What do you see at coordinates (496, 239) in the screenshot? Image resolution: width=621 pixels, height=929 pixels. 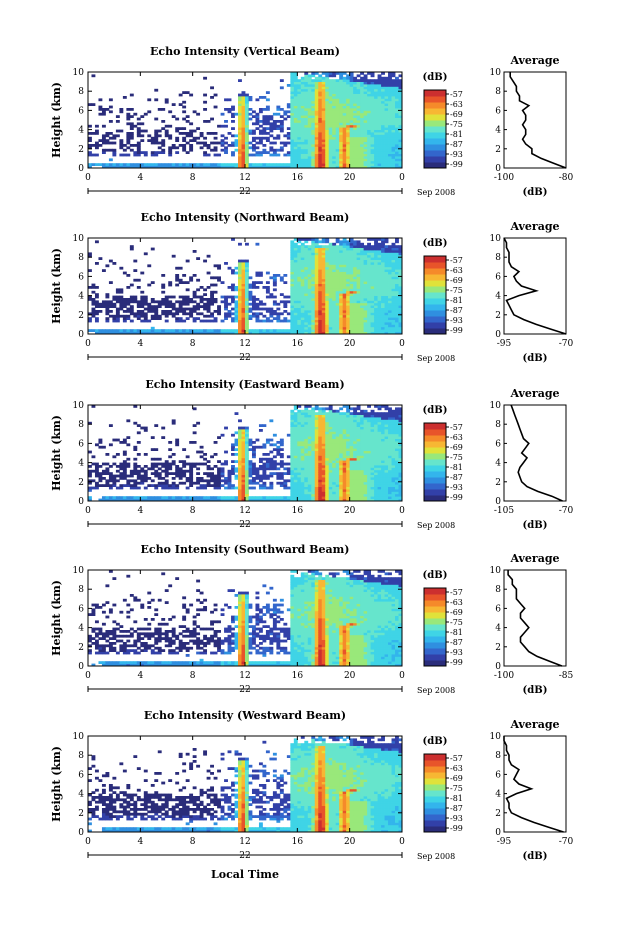 I see `profile-y-tick-label: 10` at bounding box center [496, 239].